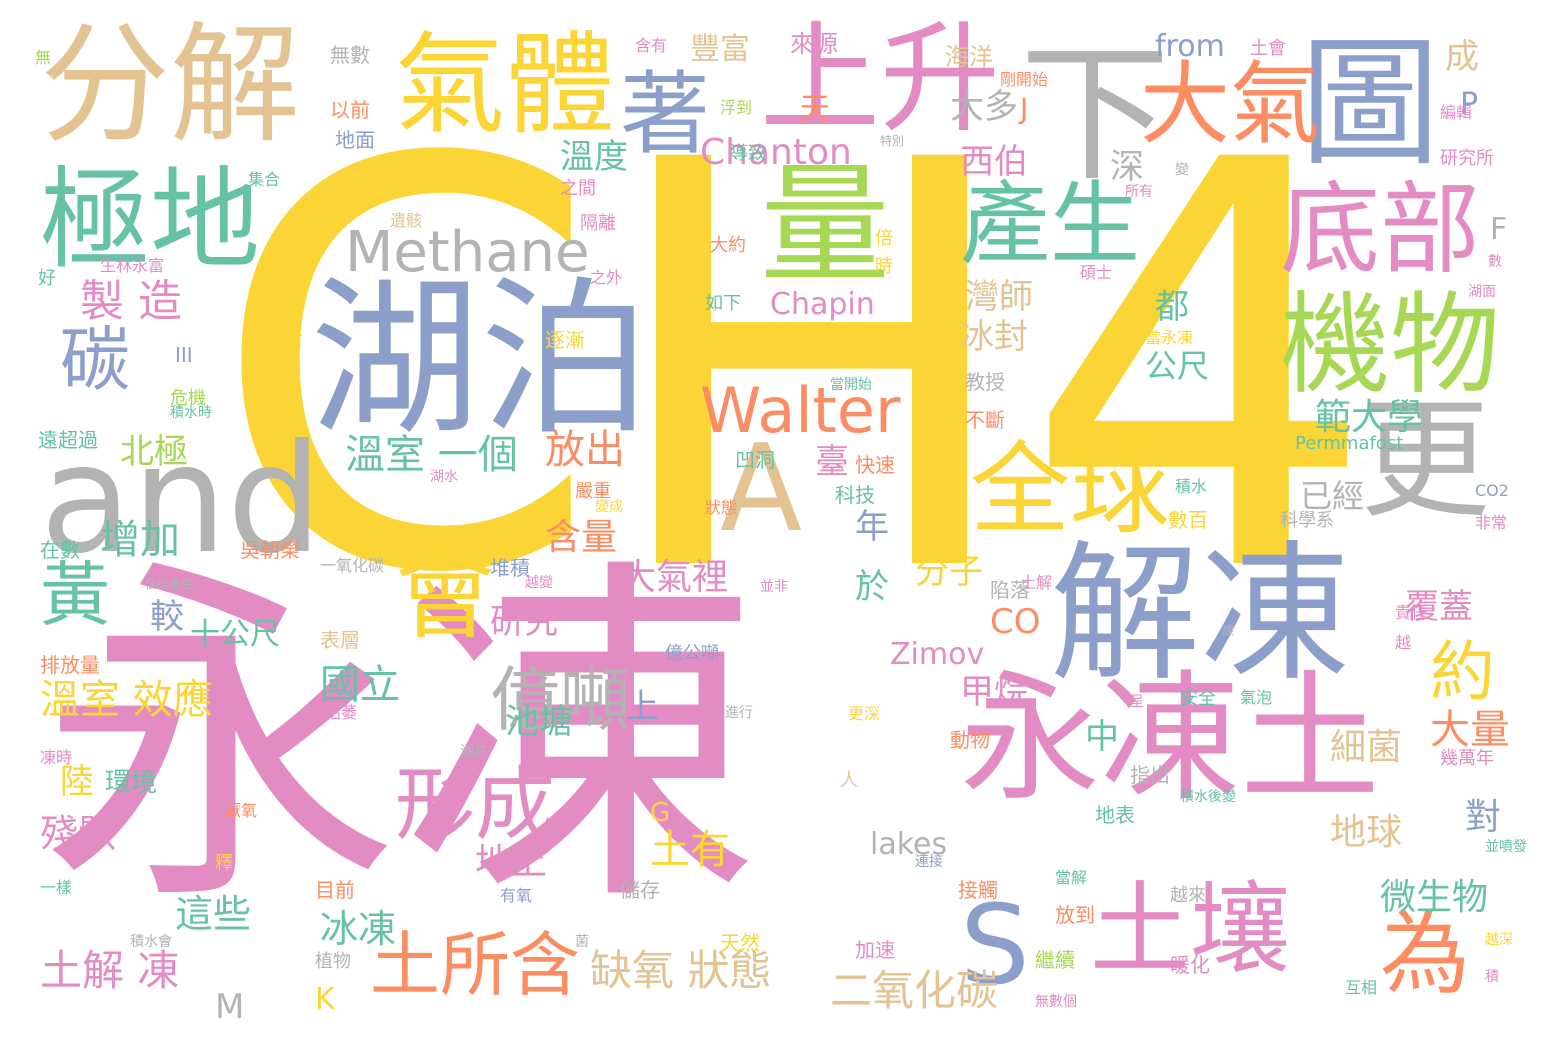  I want to click on word-生林永富: 生林永富, so click(132, 265).